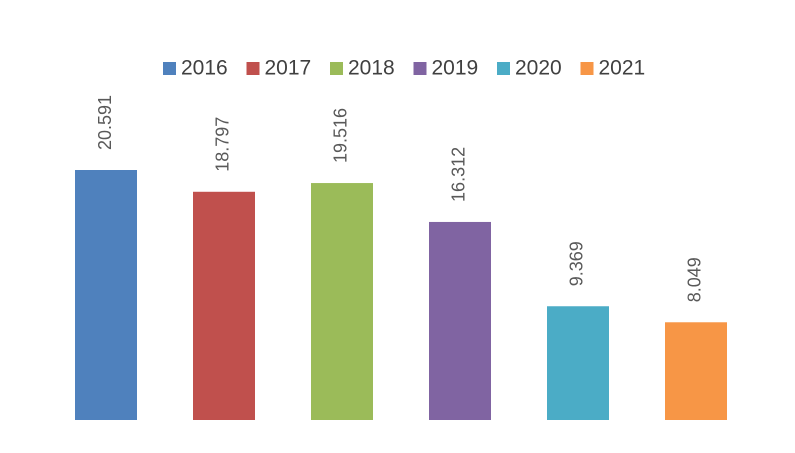 The image size is (795, 453). Describe the element at coordinates (341, 135) in the screenshot. I see `data-label: 19.516` at that location.